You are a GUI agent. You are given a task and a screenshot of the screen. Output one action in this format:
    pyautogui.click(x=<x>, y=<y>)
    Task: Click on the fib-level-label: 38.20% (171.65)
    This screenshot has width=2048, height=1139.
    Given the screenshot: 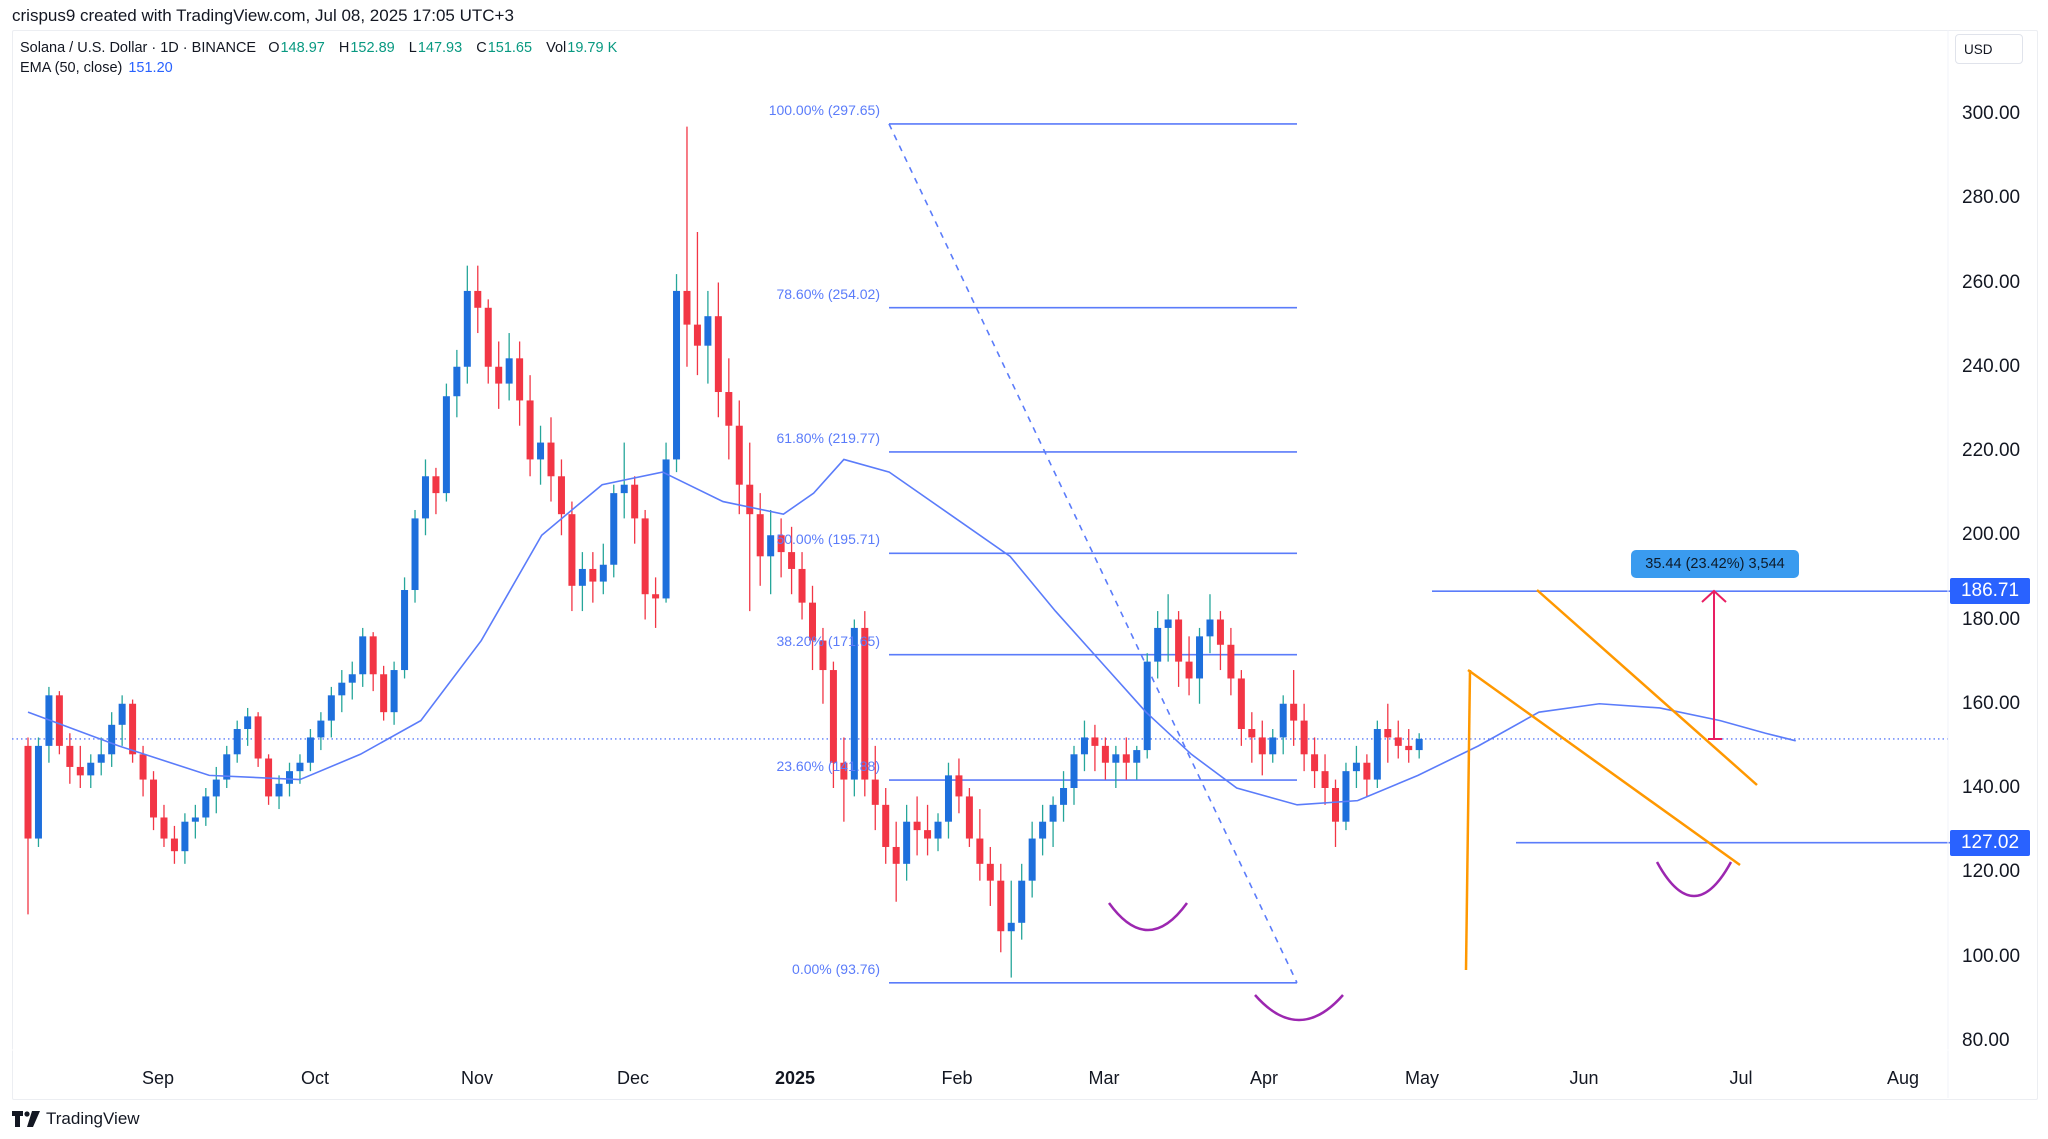 What is the action you would take?
    pyautogui.click(x=828, y=640)
    